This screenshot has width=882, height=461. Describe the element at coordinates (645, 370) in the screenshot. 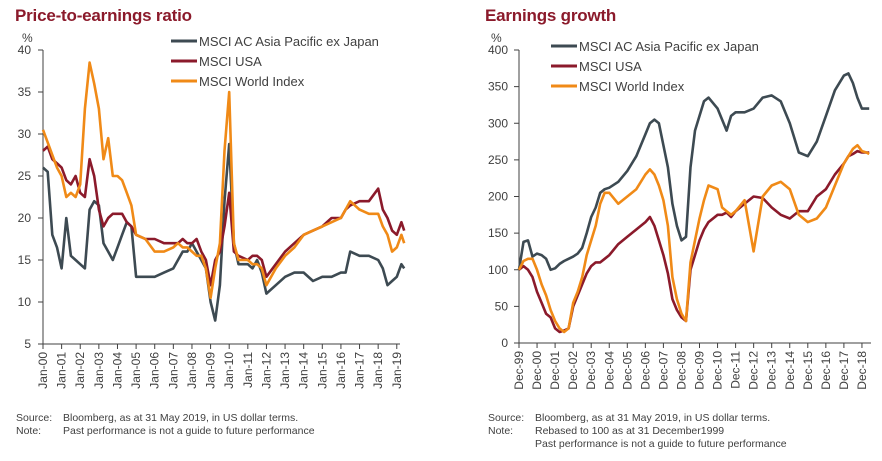

I see `x-tick-label: Dec-06` at that location.